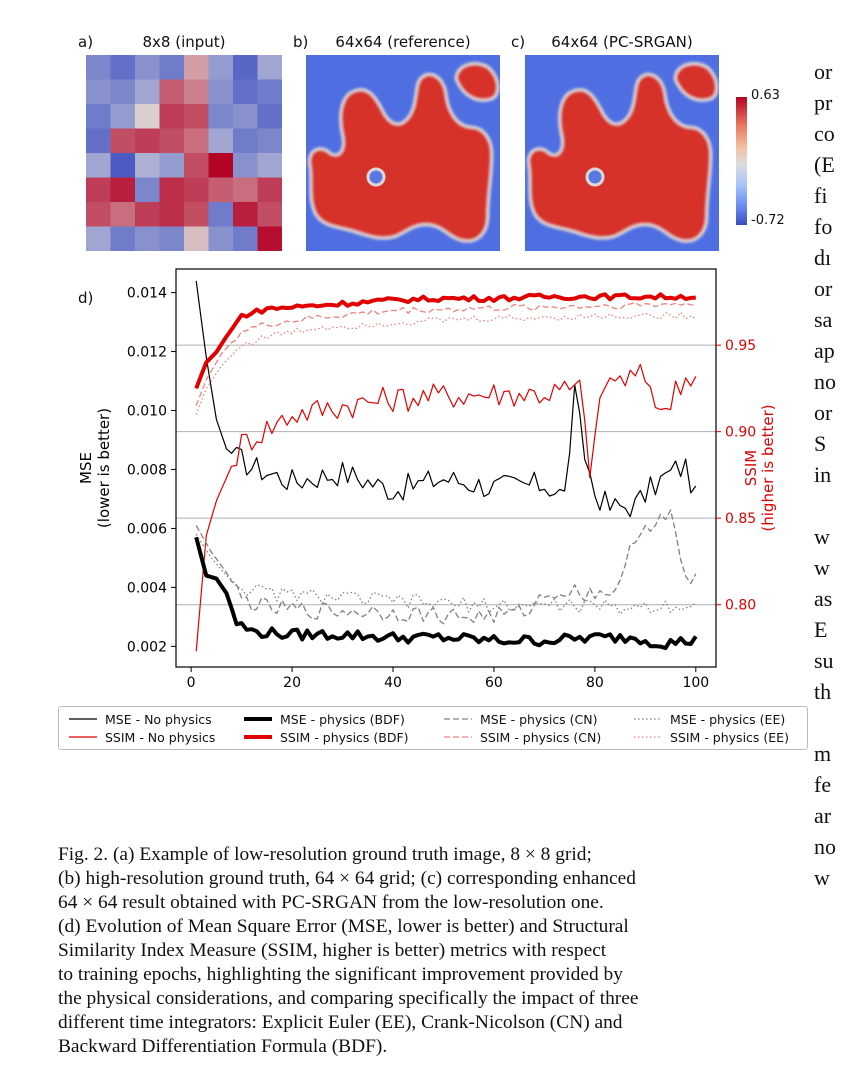  What do you see at coordinates (838, 505) in the screenshot?
I see `side-text-line` at bounding box center [838, 505].